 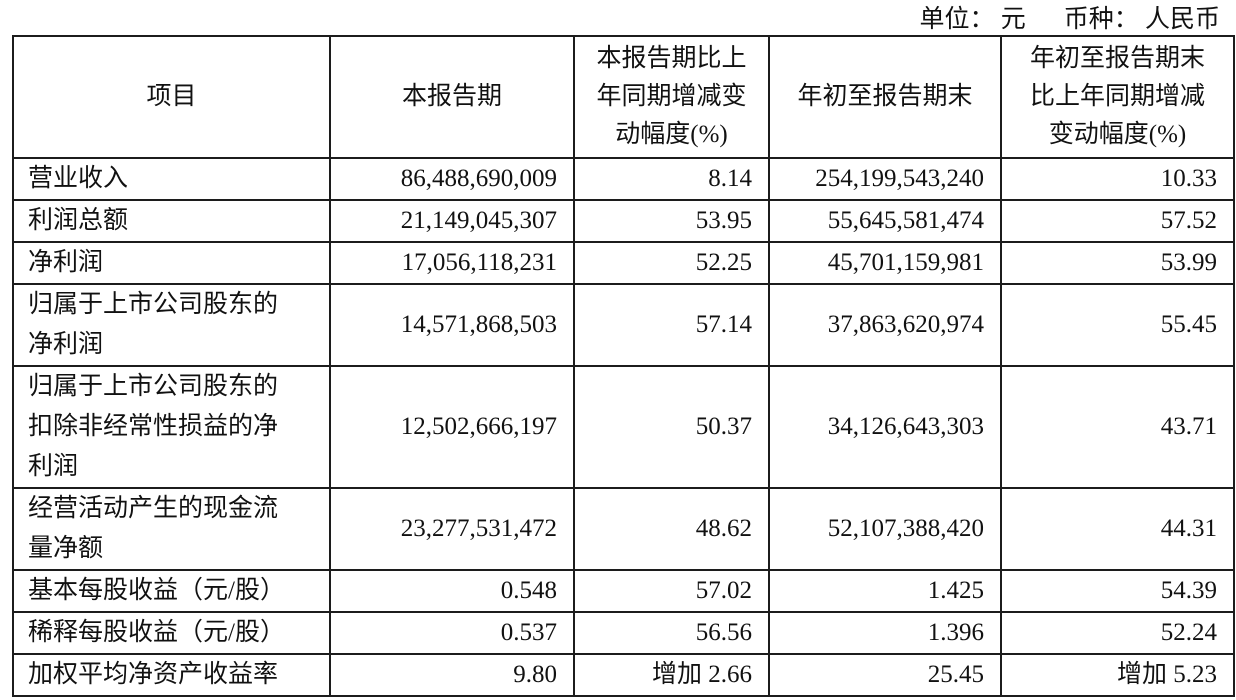 What do you see at coordinates (671, 529) in the screenshot?
I see `cell-value: 48.62` at bounding box center [671, 529].